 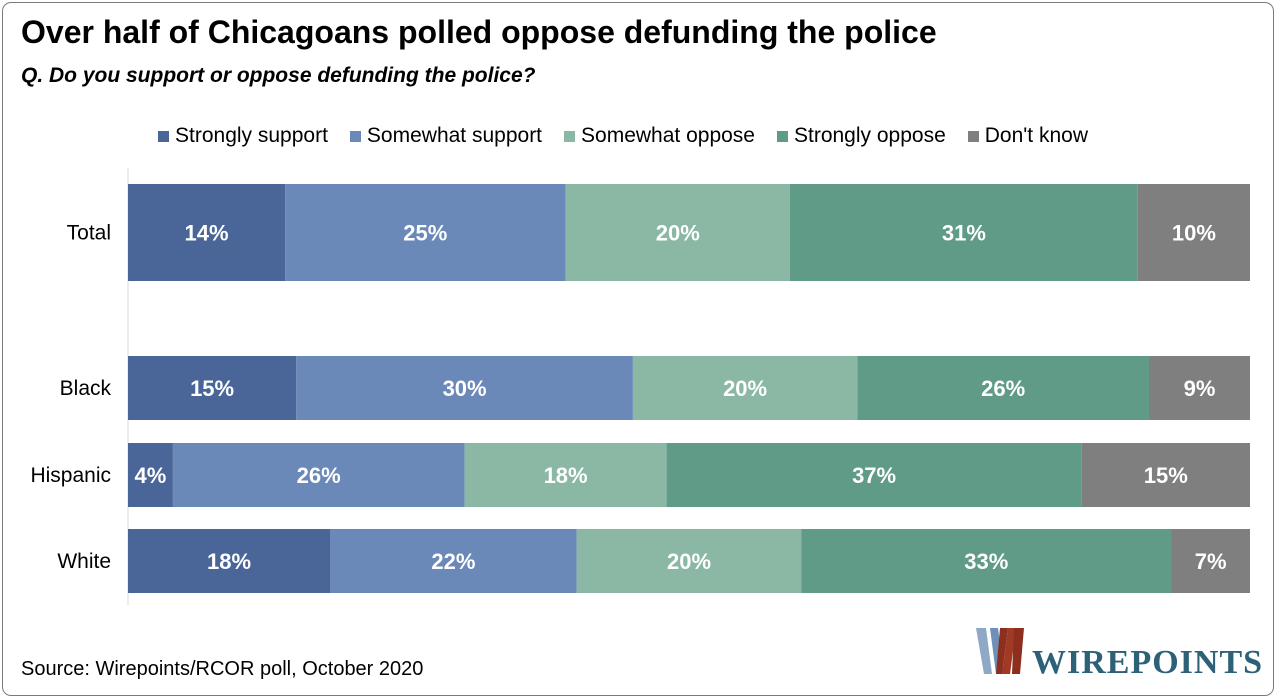 I want to click on legend-item-strongly-support: Strongly support, so click(x=243, y=136).